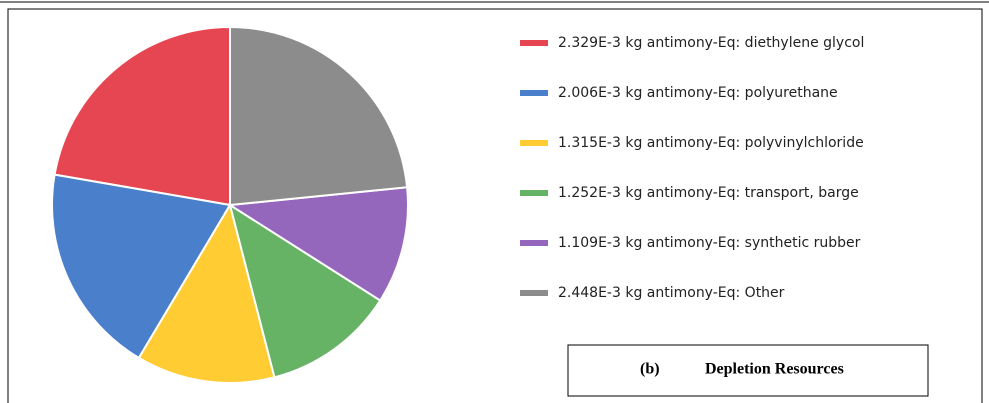  What do you see at coordinates (671, 293) in the screenshot?
I see `legend-label: 2.448E-3 kg antimony-Eq: Other` at bounding box center [671, 293].